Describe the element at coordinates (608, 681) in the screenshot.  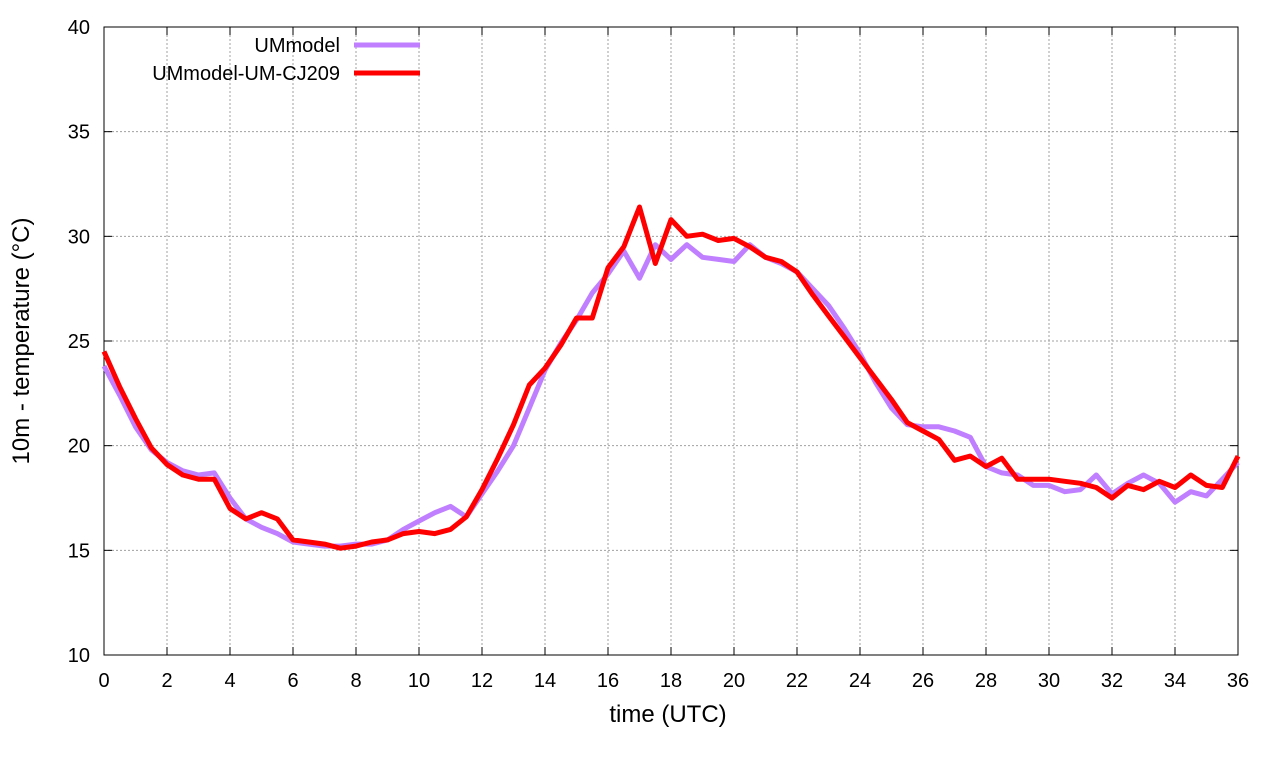
I see `x-tick-label: 16` at that location.